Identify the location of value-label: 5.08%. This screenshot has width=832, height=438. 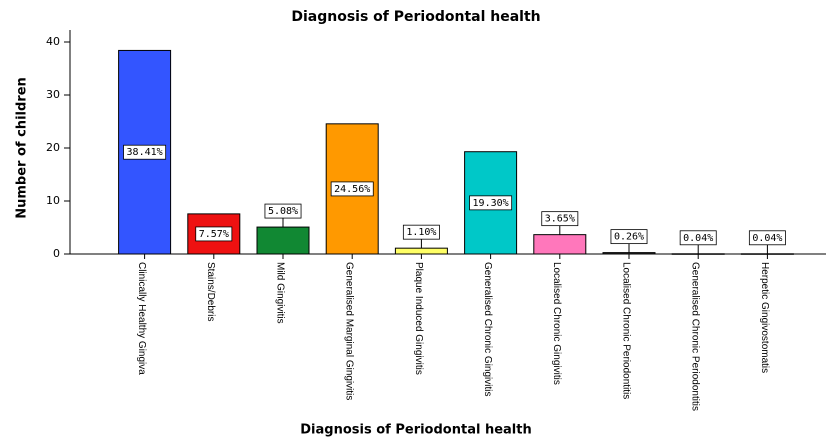
(283, 211).